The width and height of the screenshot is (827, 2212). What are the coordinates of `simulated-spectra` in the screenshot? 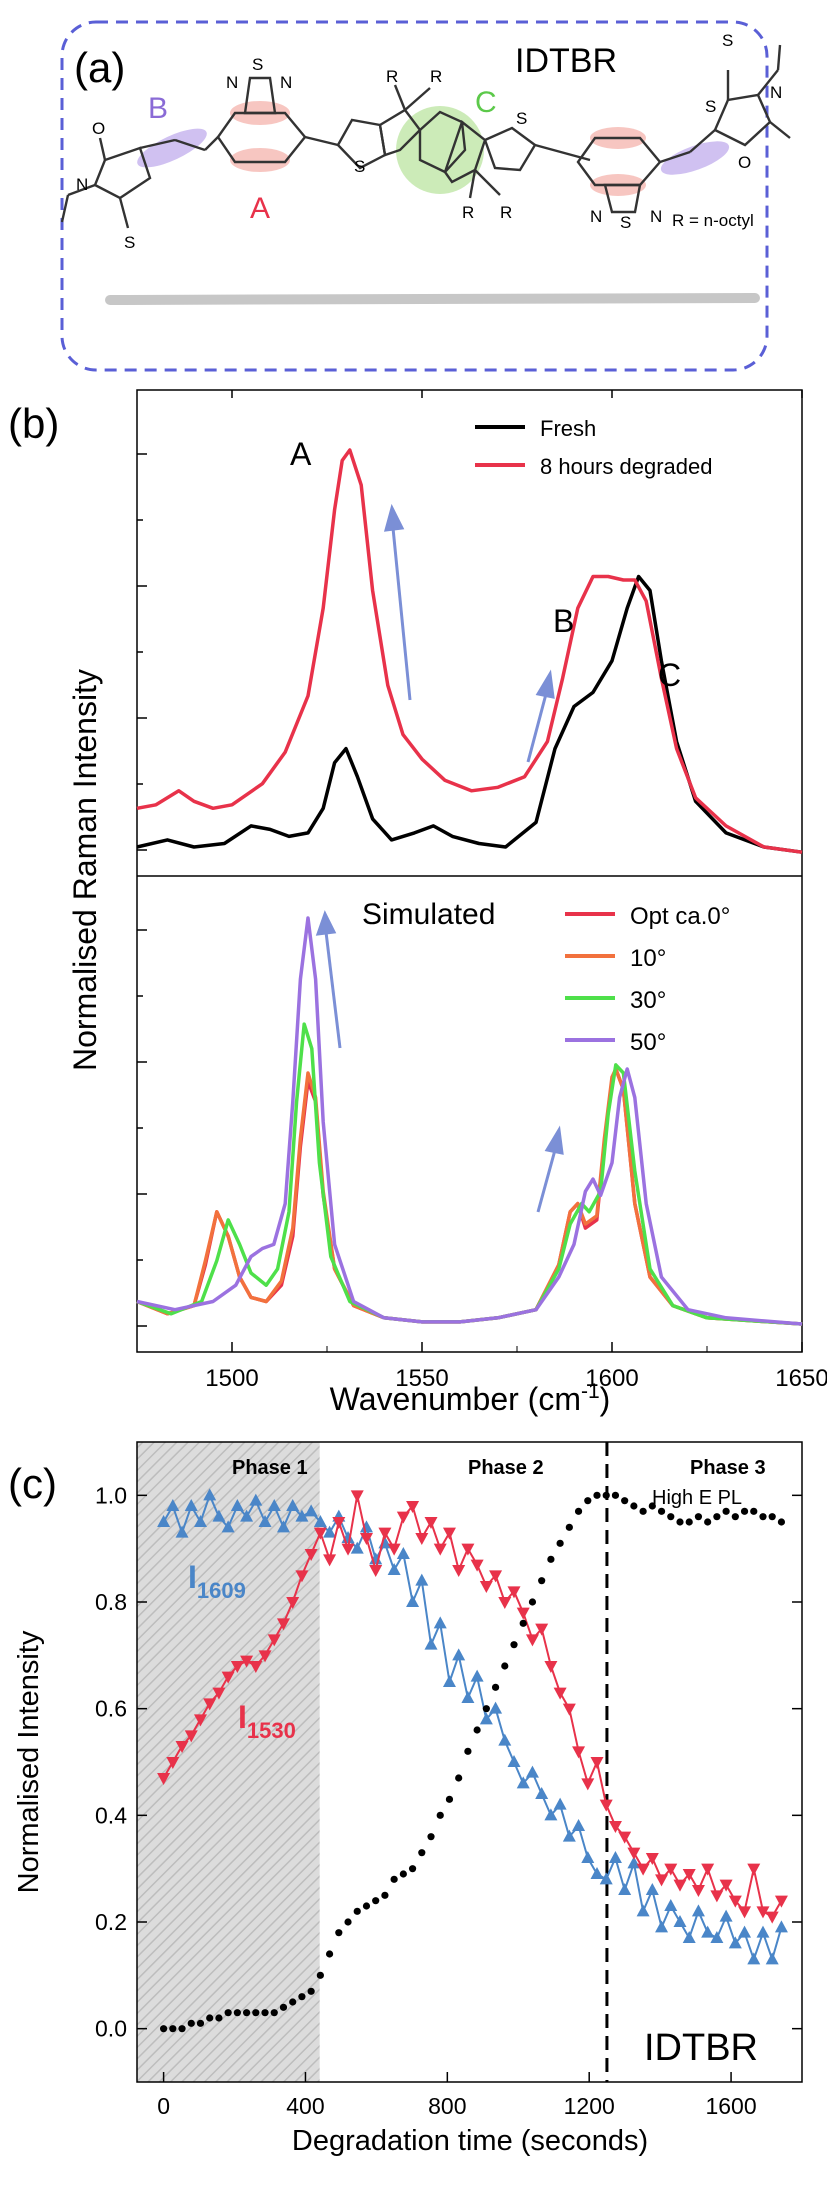 It's located at (469, 1121).